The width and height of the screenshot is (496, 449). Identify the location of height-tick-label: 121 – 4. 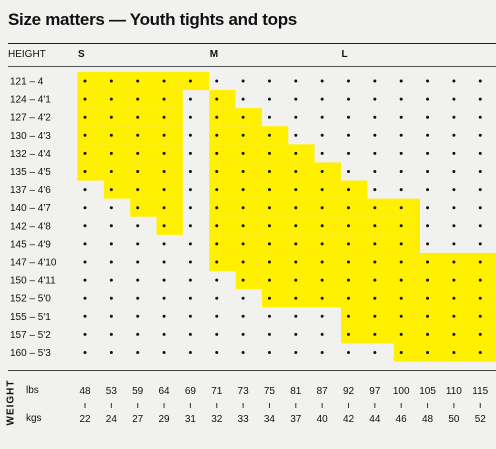
(27, 82).